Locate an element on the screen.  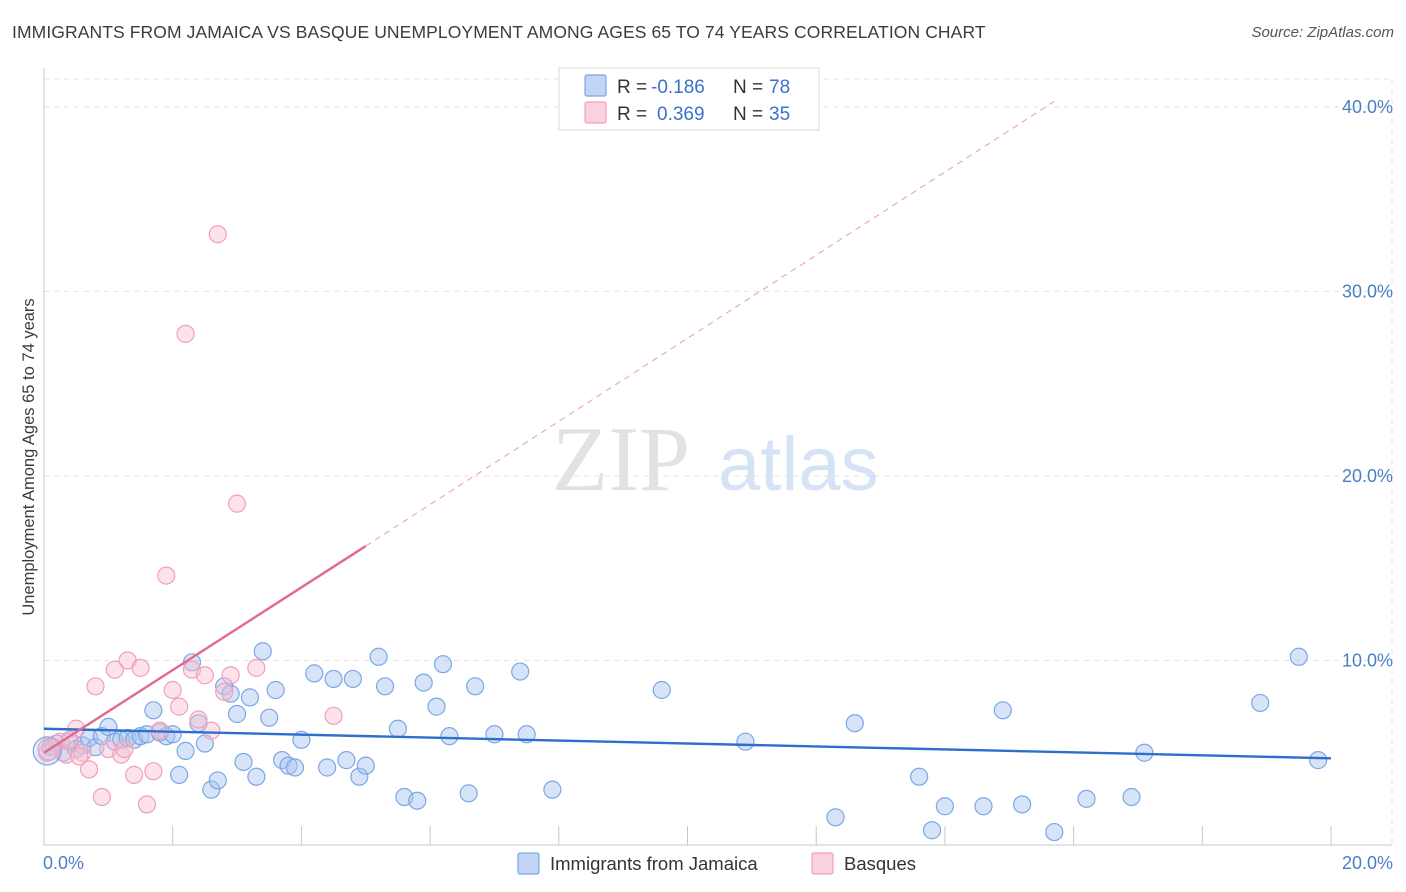
series-legend: Immigrants from Jamaica Basques is located at coordinates (716, 863).